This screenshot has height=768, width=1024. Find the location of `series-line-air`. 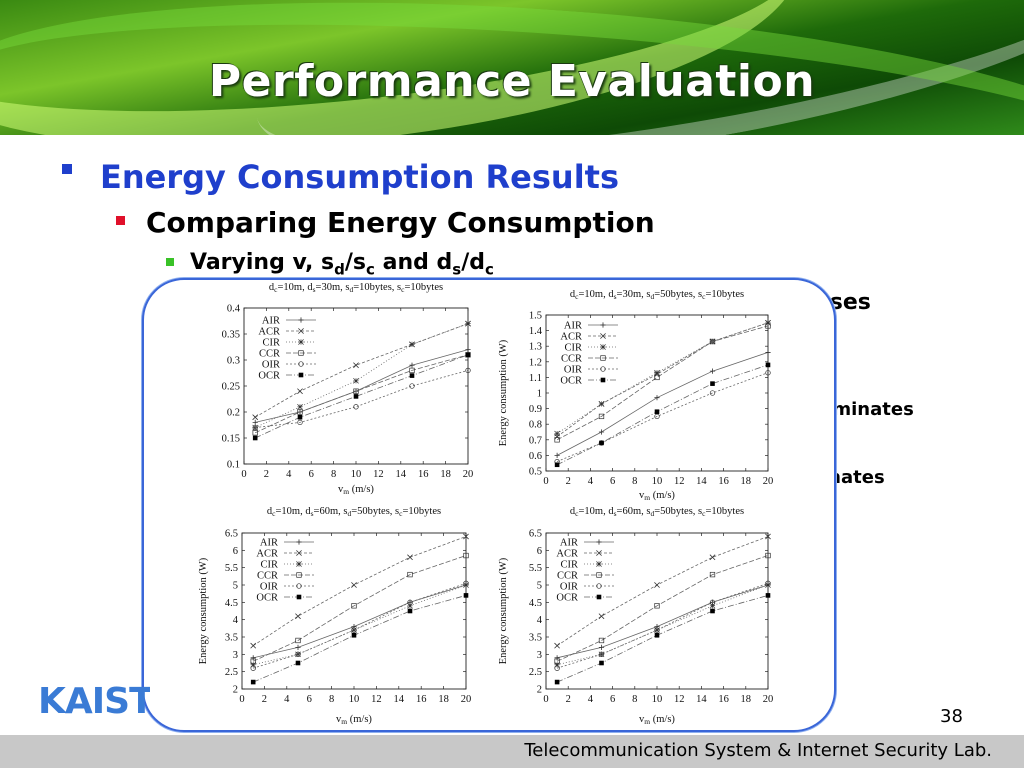

series-line-air is located at coordinates (662, 404).